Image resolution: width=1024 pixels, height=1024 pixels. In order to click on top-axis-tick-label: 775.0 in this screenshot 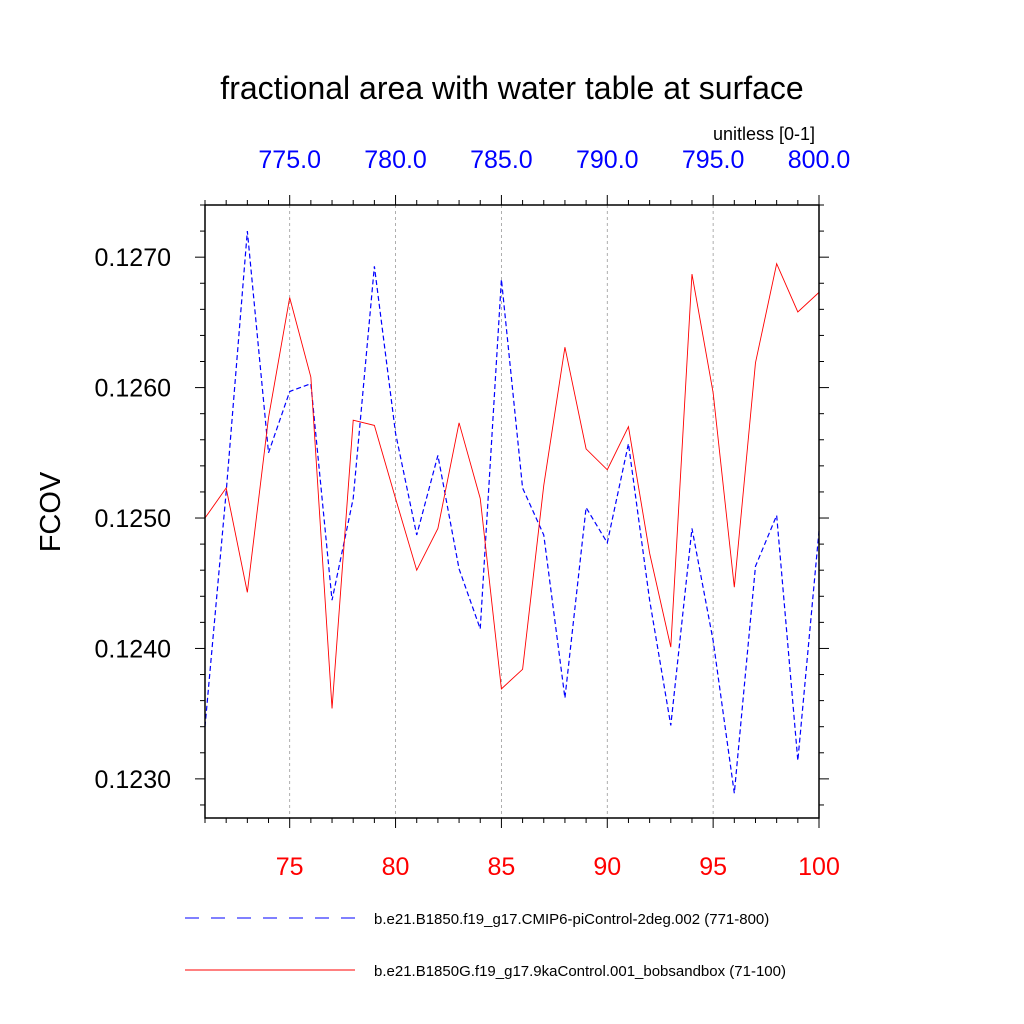, I will do `click(289, 160)`.